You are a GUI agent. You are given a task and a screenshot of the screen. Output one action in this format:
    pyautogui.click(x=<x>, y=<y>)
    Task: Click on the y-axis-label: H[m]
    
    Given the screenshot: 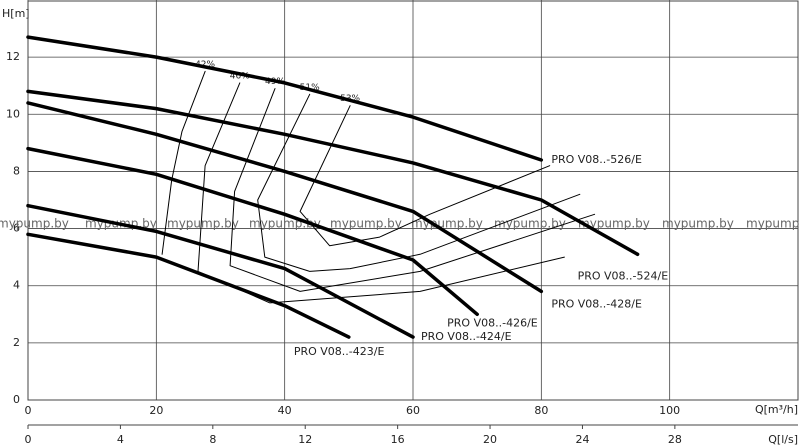 What is the action you would take?
    pyautogui.click(x=16, y=13)
    